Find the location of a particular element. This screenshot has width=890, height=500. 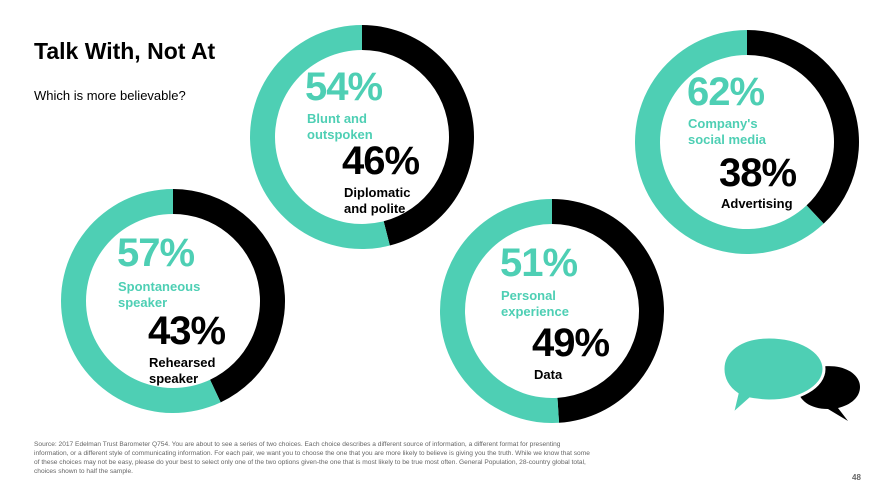

donut-4-a-percent: 51% is located at coordinates (539, 263).